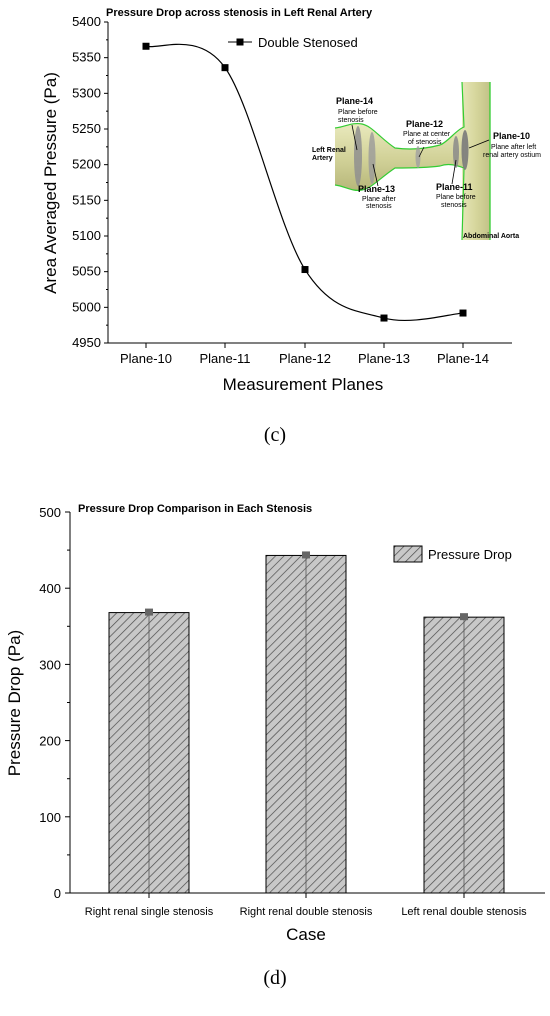  I want to click on d-xtick-label-2: Left renal double stenosis, so click(464, 912).